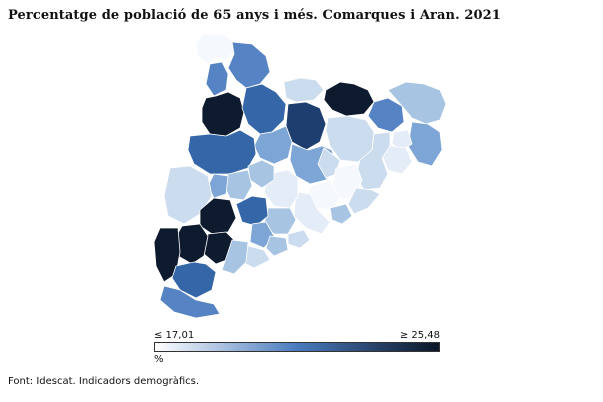 The height and width of the screenshot is (402, 603). Describe the element at coordinates (304, 90) in the screenshot. I see `region-cerdanya` at that location.